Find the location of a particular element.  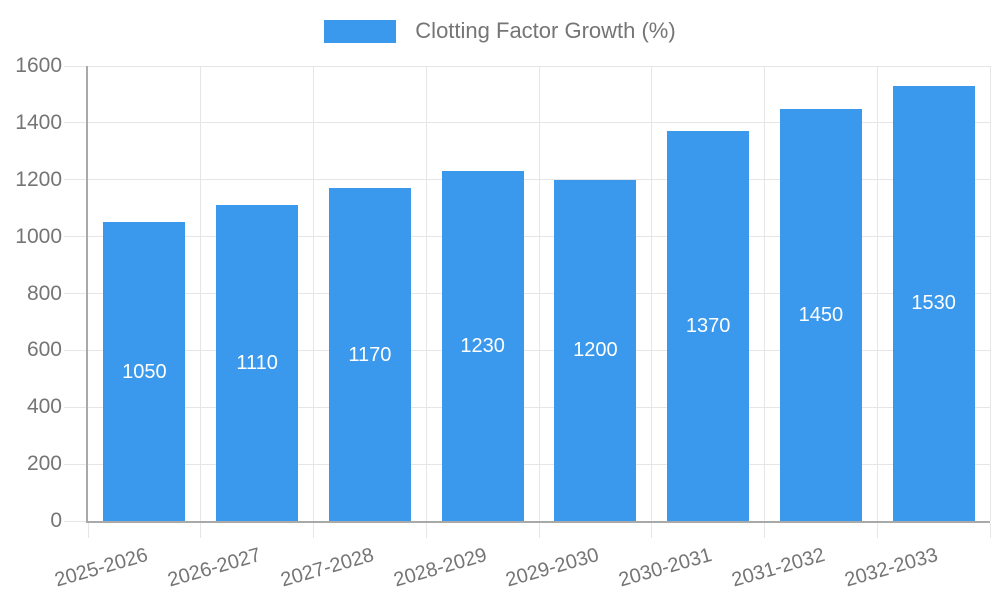

bar-value-label: 1530 is located at coordinates (933, 303).